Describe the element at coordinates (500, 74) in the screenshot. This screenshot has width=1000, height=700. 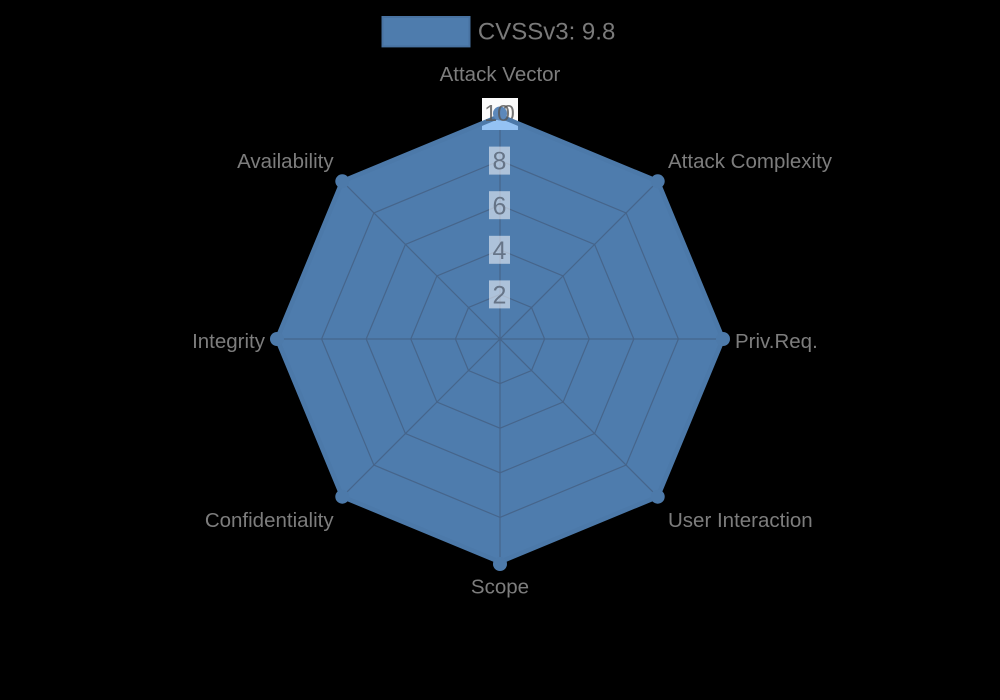
I see `svg-text: Attack Vector` at that location.